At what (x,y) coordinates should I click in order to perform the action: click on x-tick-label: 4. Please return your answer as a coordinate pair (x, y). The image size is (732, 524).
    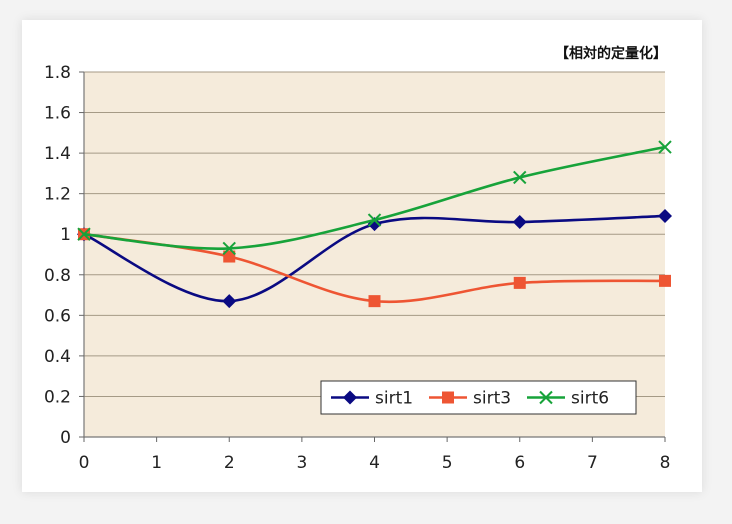
    Looking at the image, I should click on (374, 463).